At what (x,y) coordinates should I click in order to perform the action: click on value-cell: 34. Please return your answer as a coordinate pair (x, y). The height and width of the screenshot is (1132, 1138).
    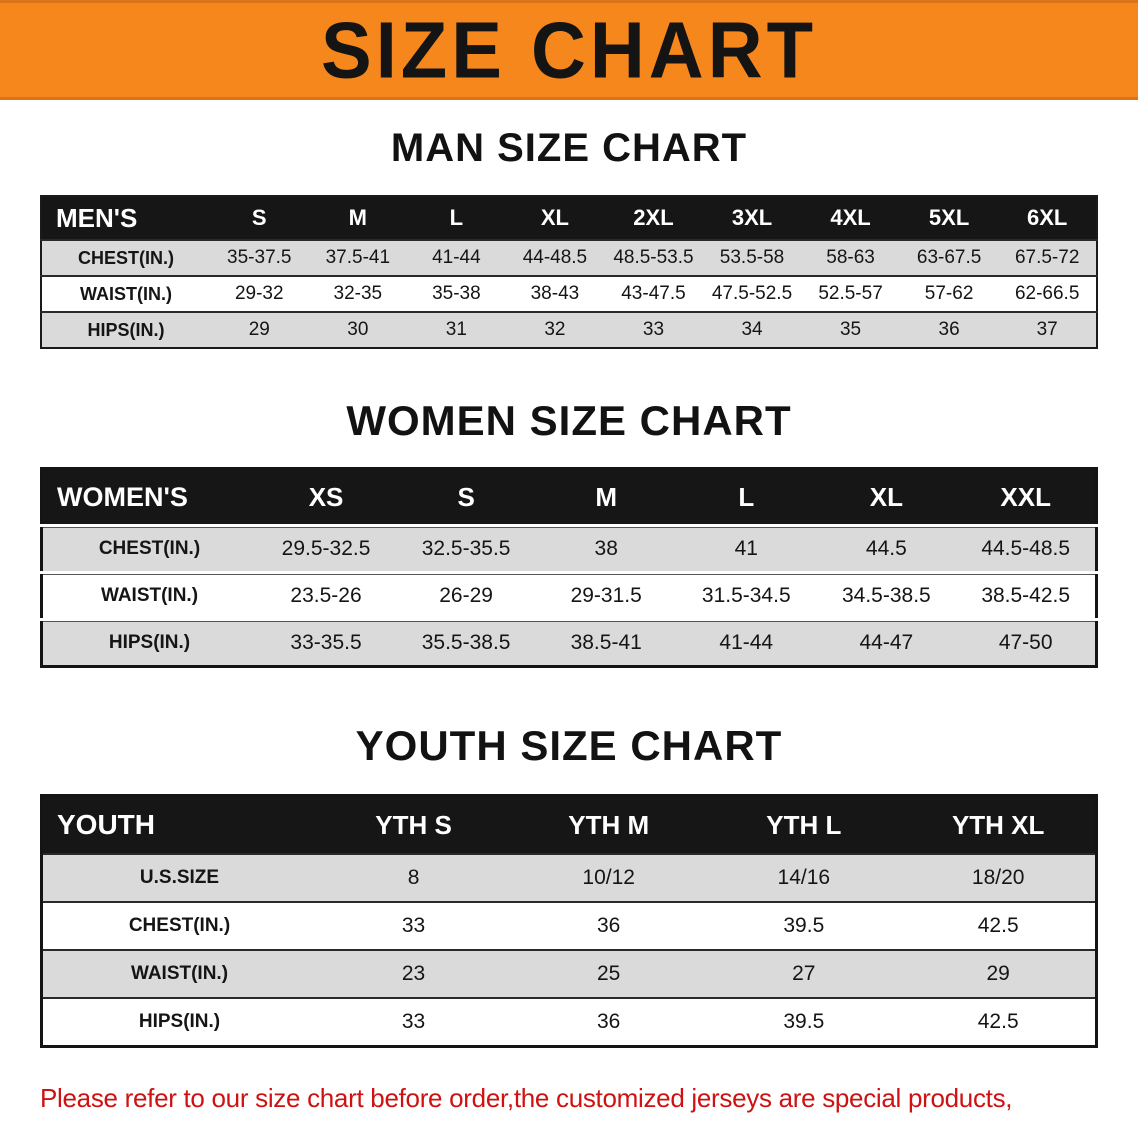
    Looking at the image, I should click on (752, 329).